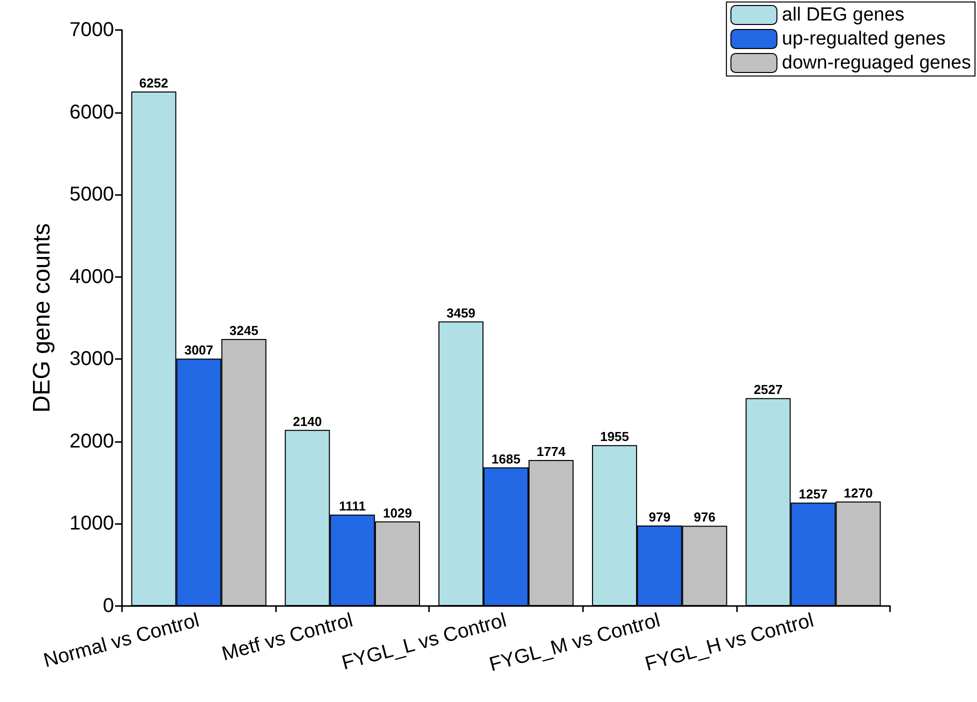 Image resolution: width=977 pixels, height=702 pixels. Describe the element at coordinates (92, 441) in the screenshot. I see `y-tick-label: 2000` at that location.